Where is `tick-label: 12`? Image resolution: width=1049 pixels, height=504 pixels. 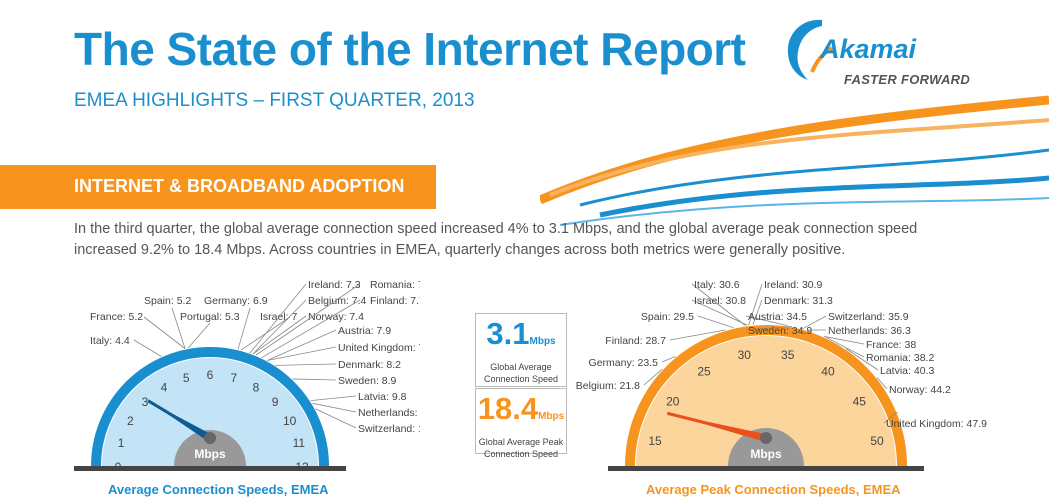 tick-label: 12 is located at coordinates (302, 467).